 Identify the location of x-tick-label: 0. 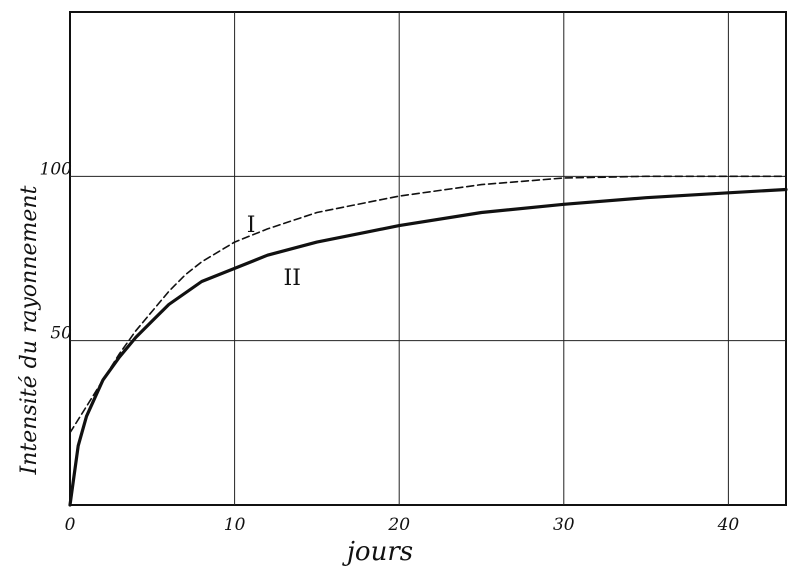
(70, 525).